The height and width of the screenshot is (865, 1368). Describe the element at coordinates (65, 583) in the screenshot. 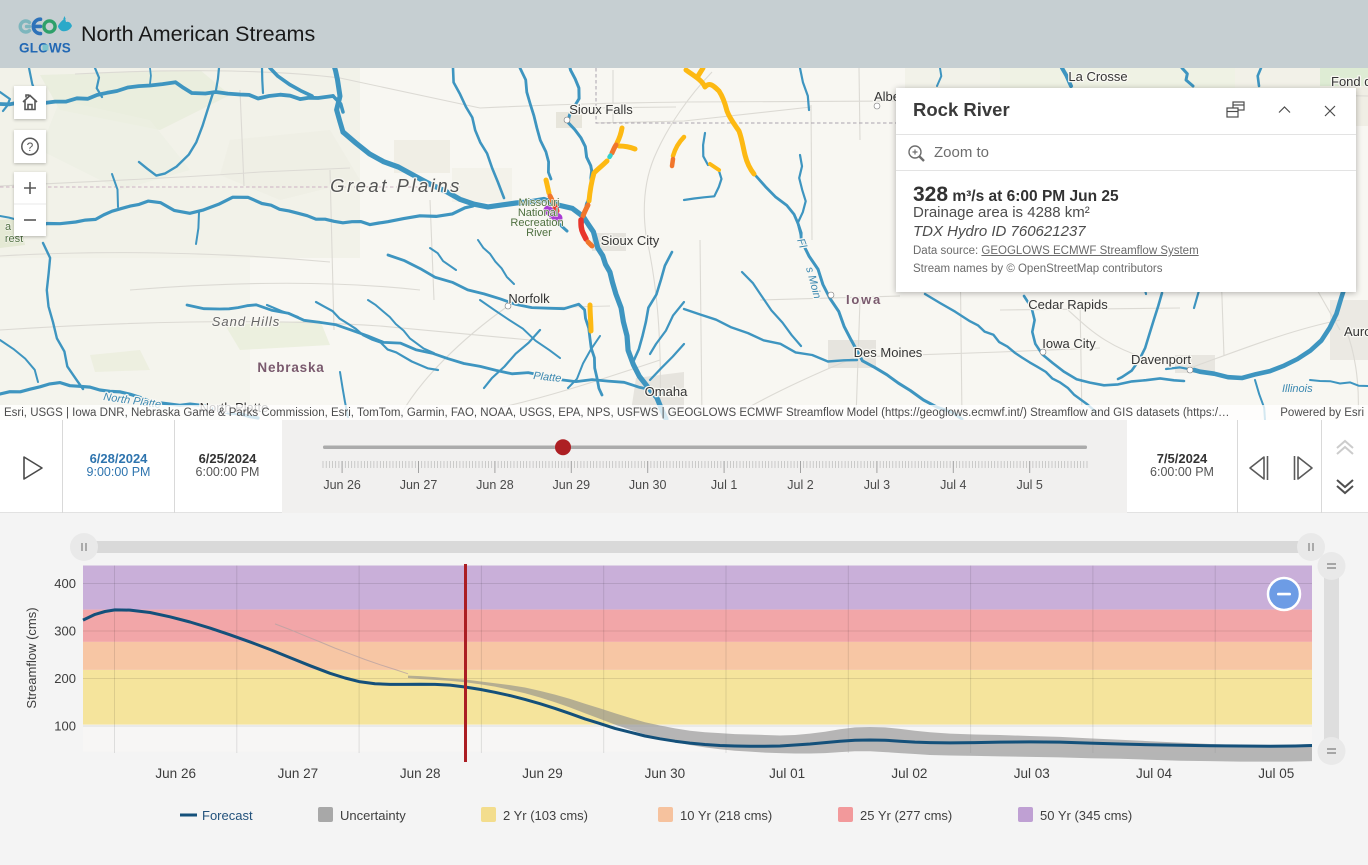

I see `svg-text: 400` at that location.